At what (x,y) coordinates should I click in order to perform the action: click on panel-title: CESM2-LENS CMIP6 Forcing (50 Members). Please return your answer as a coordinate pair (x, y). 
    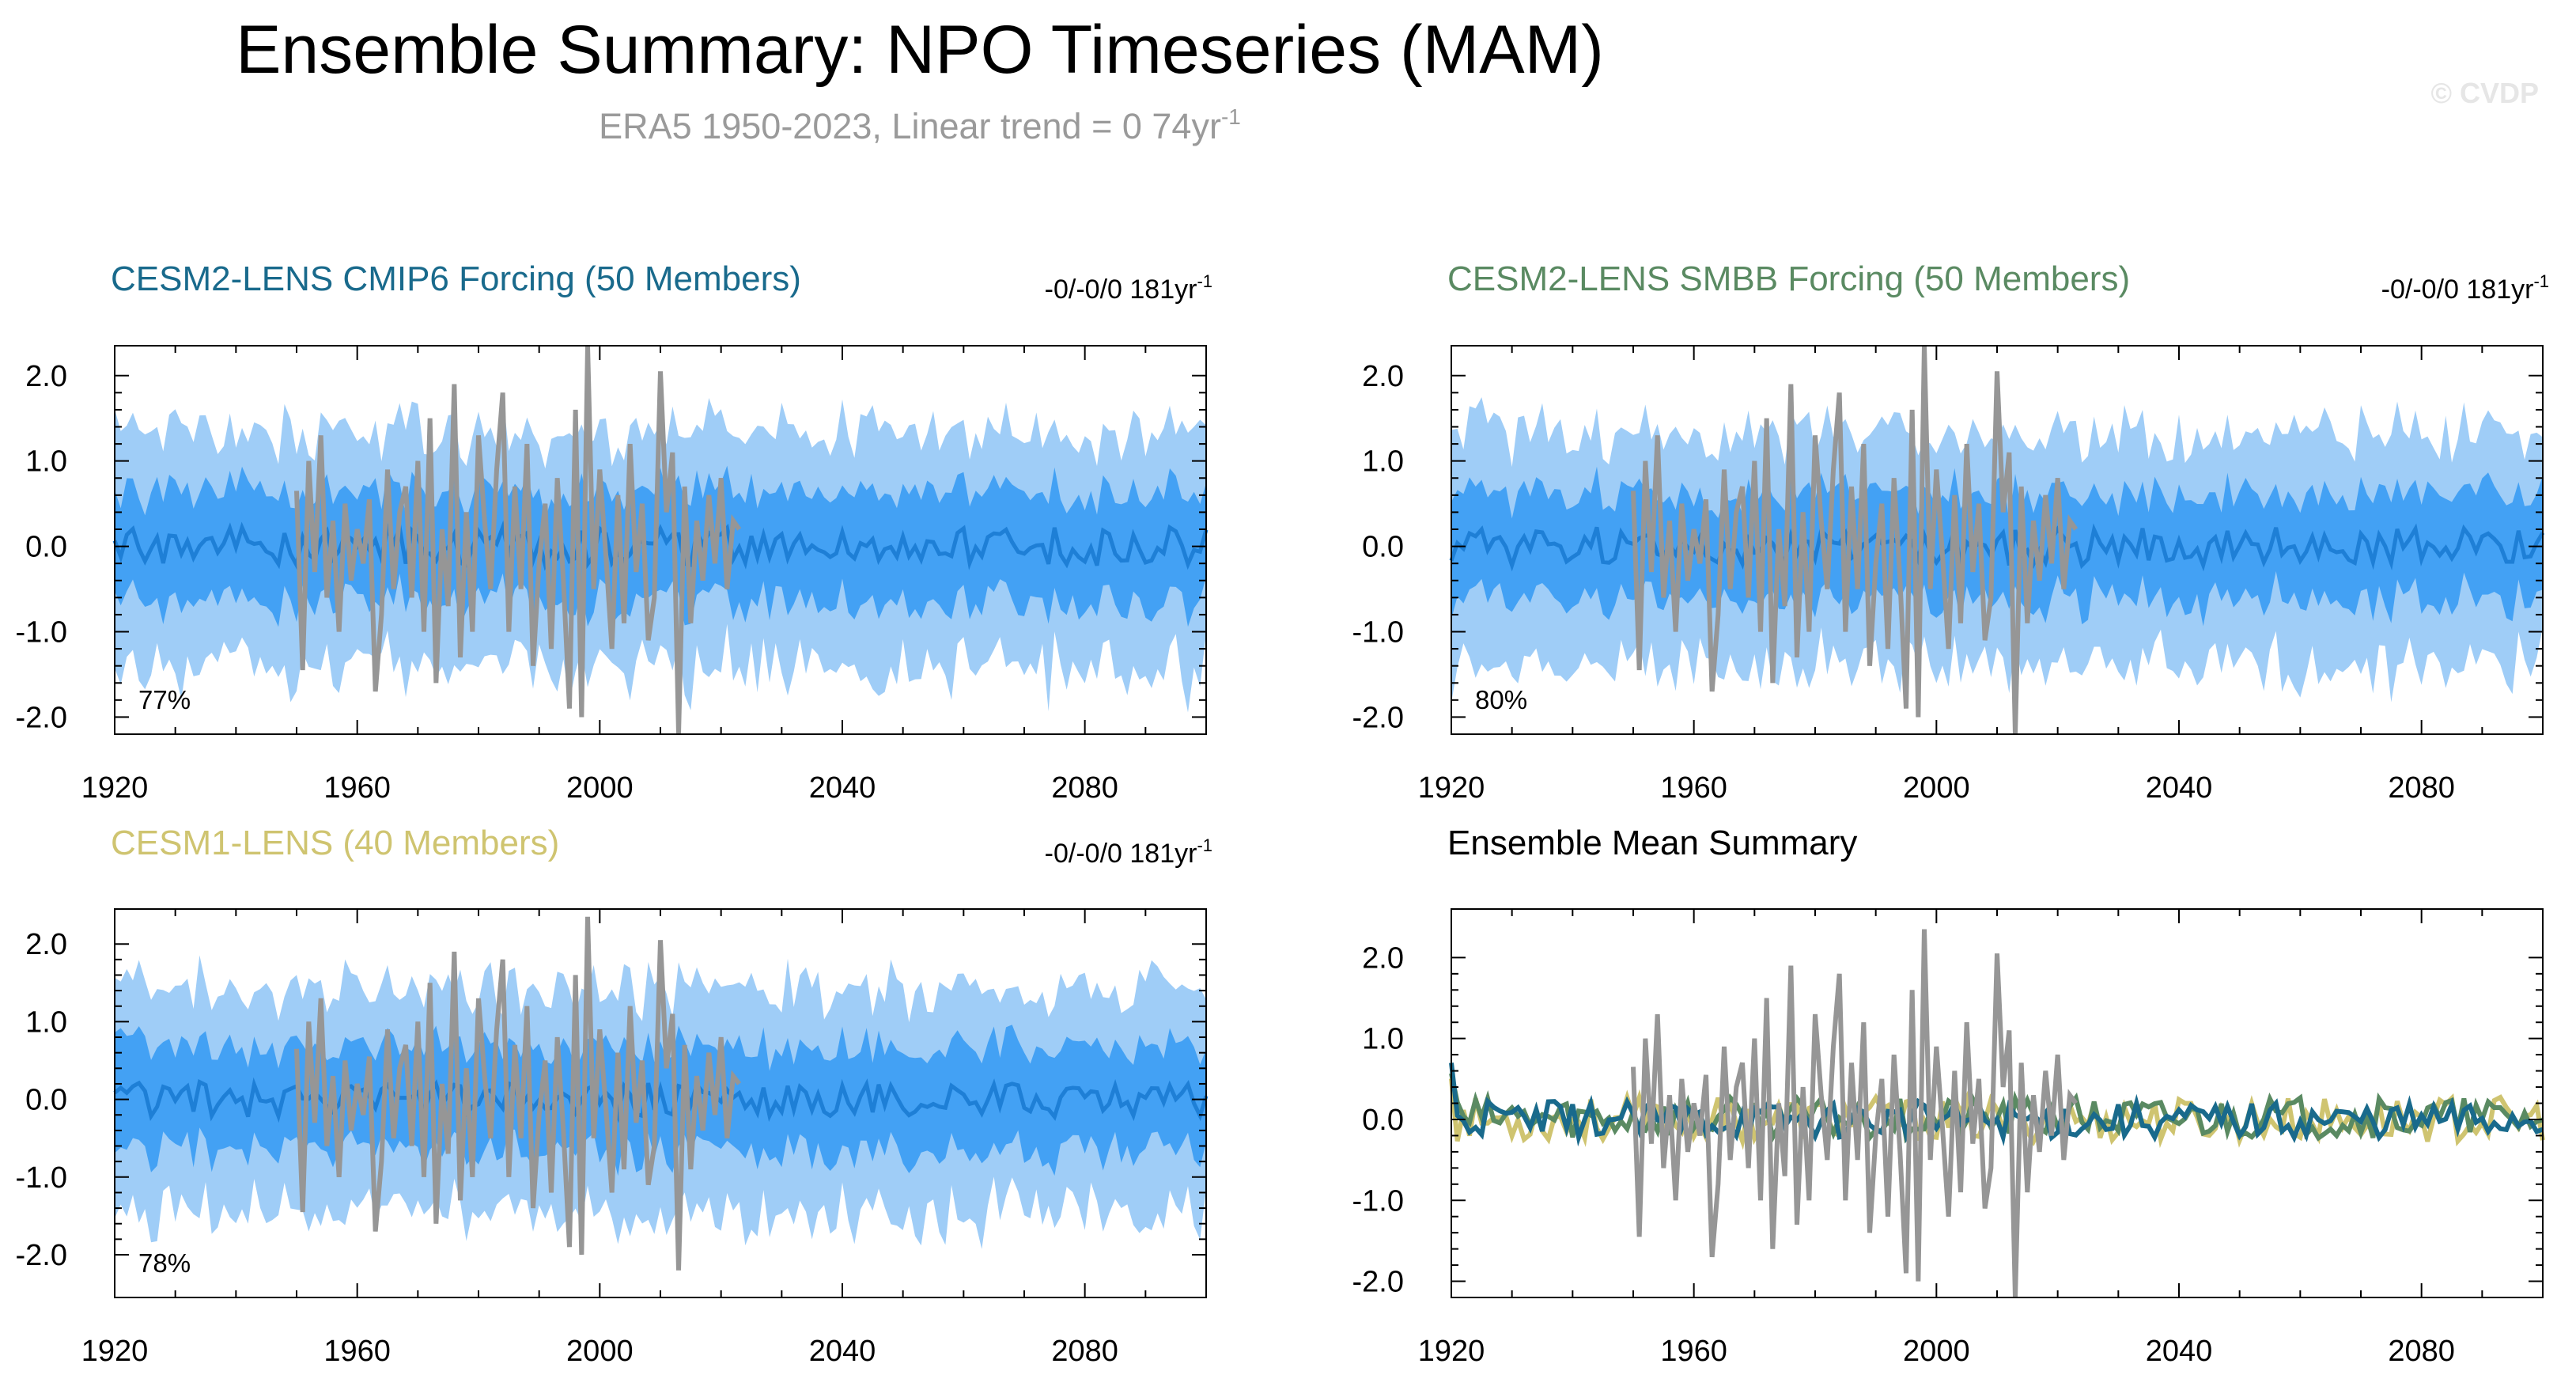
    Looking at the image, I should click on (456, 278).